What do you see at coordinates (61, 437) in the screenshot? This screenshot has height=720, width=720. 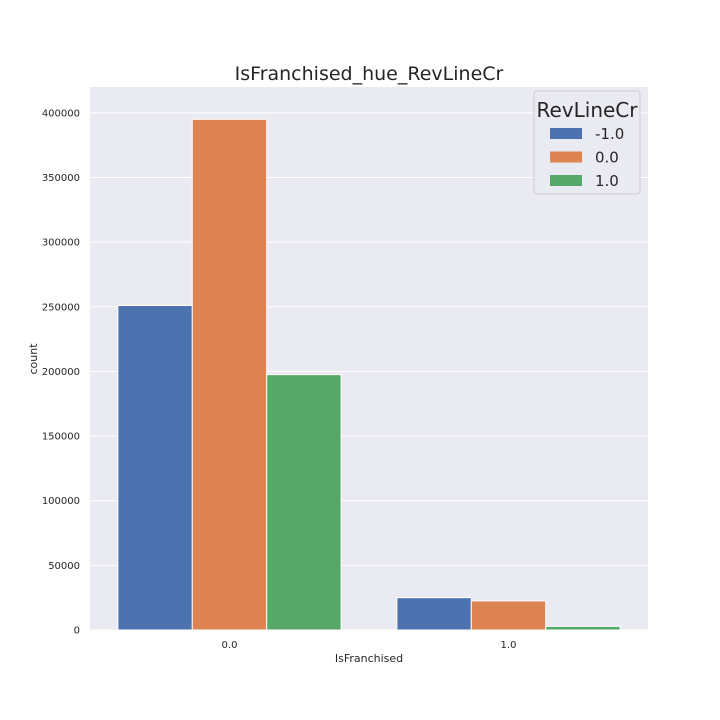 I see `y-tick-label: 150000` at bounding box center [61, 437].